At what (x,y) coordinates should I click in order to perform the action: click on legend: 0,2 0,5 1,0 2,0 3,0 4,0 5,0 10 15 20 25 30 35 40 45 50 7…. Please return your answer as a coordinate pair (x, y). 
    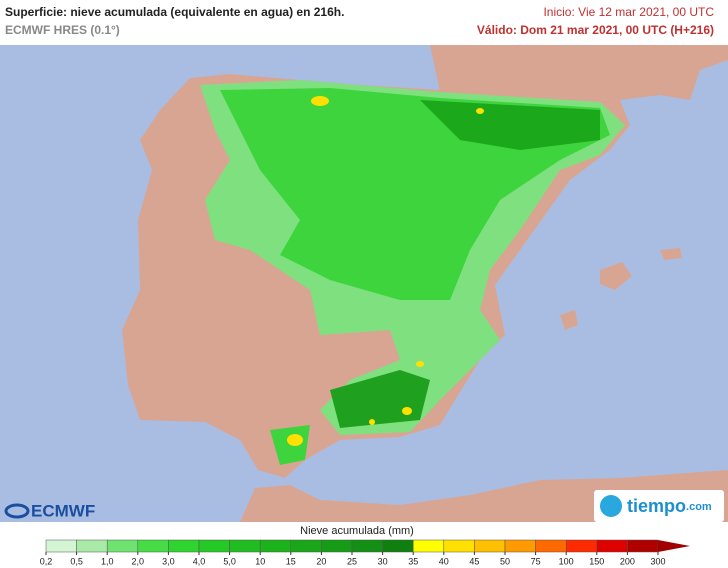
    Looking at the image, I should click on (365, 552).